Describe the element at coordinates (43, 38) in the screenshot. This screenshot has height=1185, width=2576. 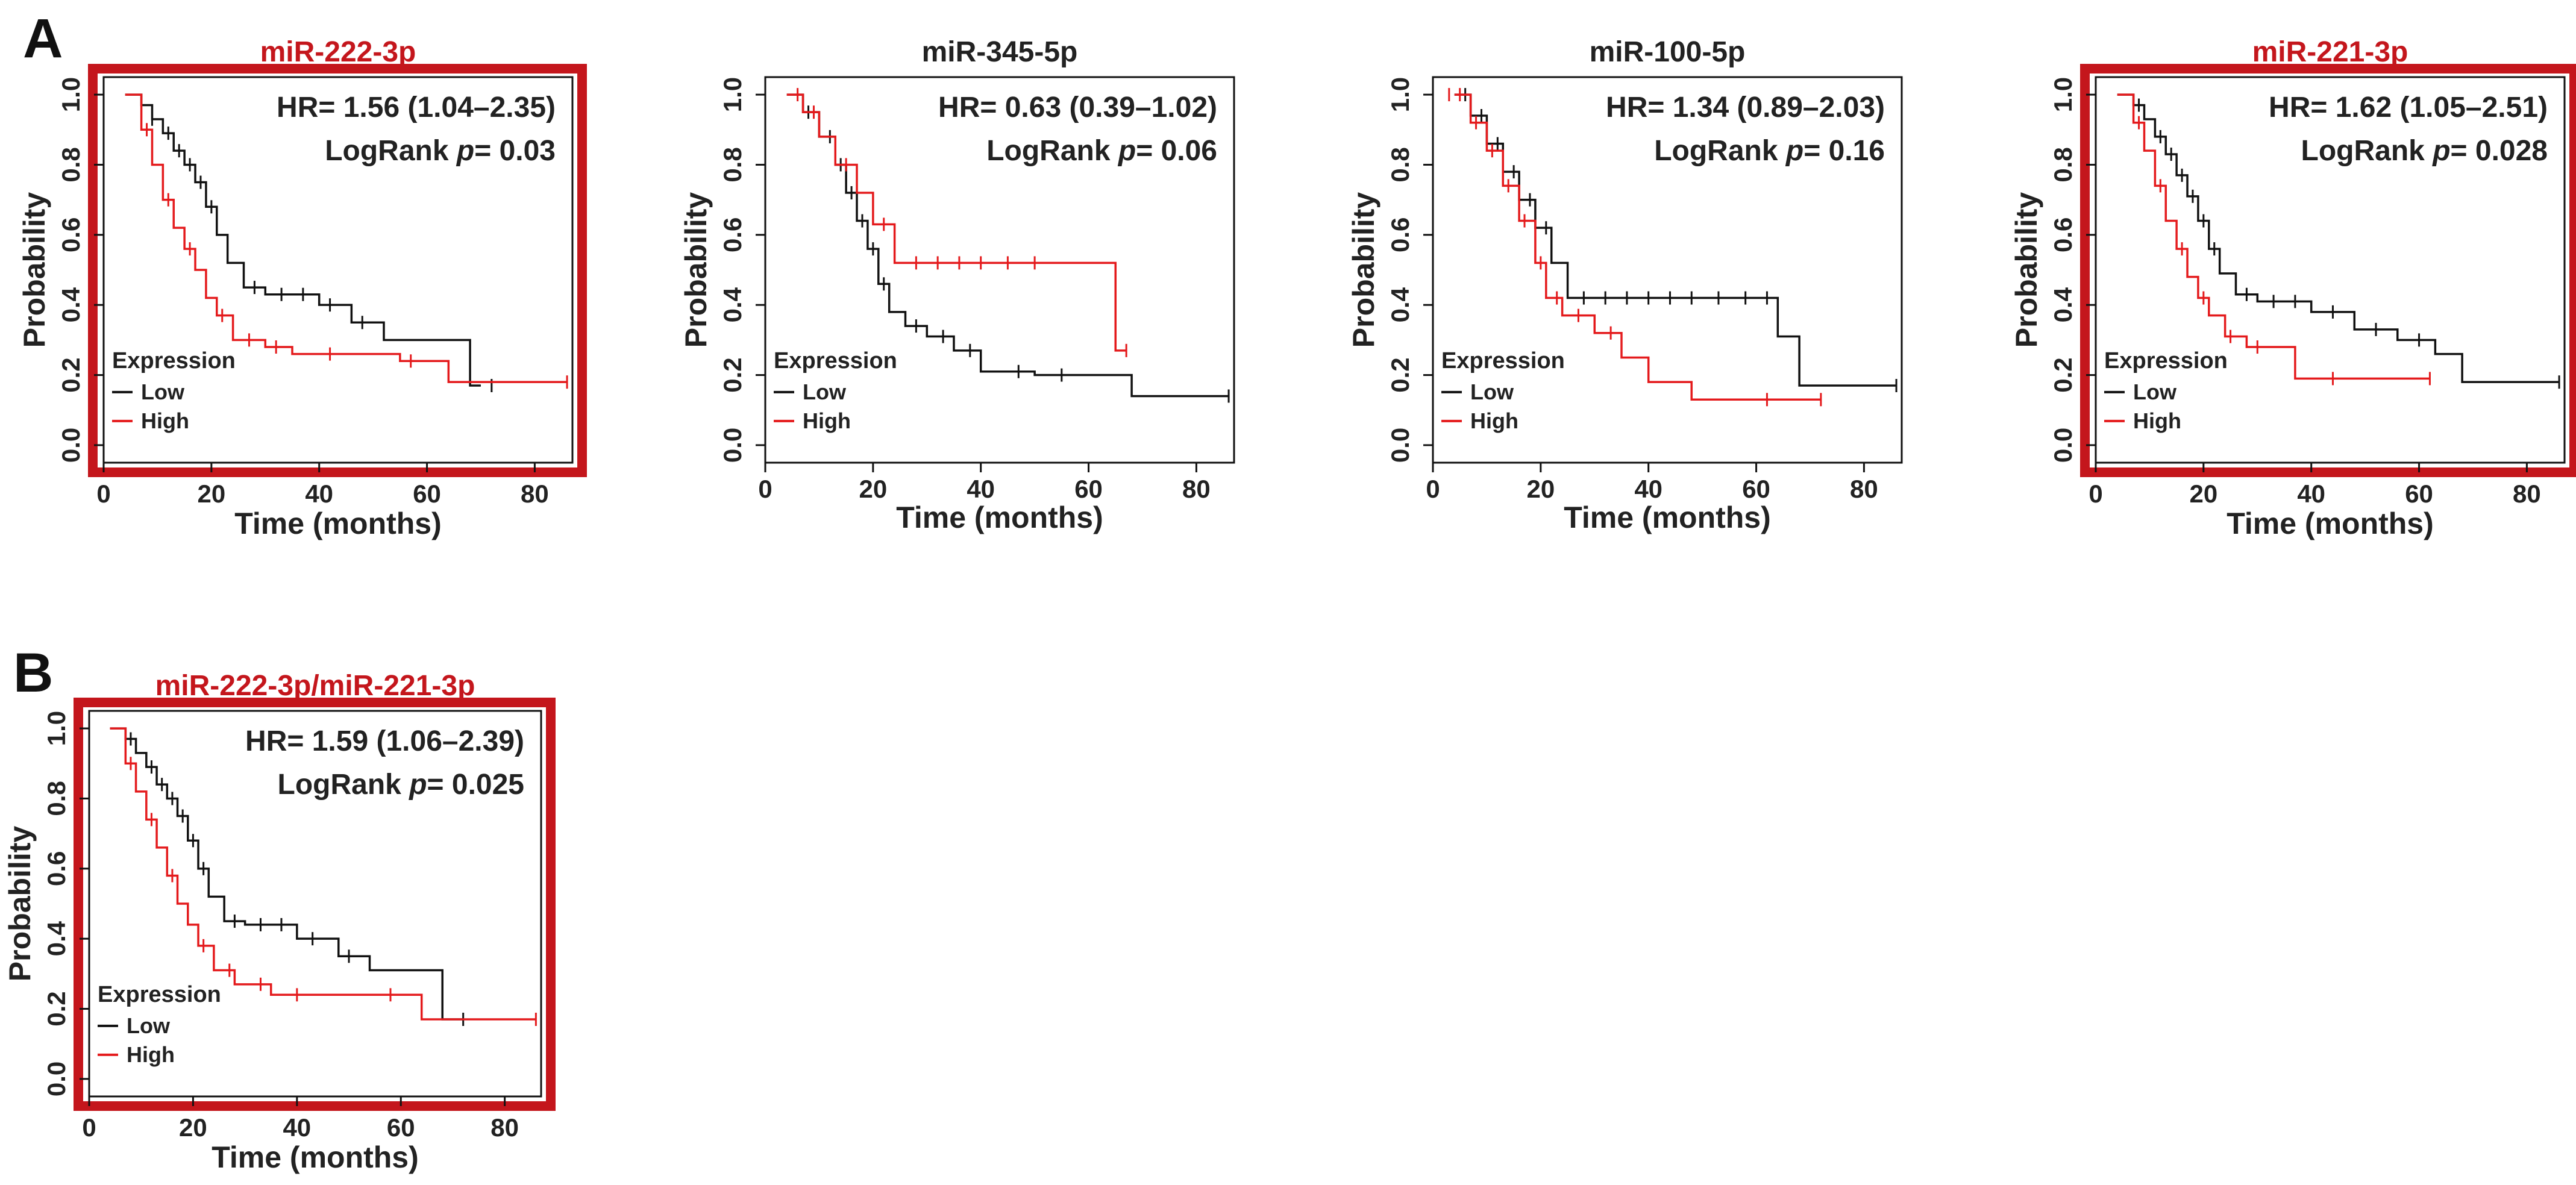
I see `panel-label-a: A` at that location.